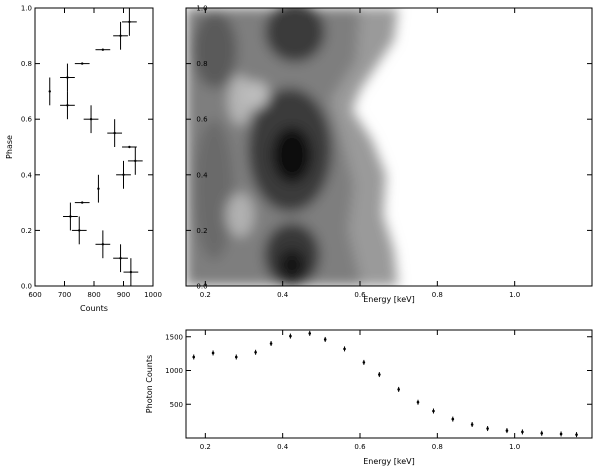 This screenshot has height=472, width=600. Describe the element at coordinates (149, 384) in the screenshot. I see `y-axis-label: Photon Counts` at that location.